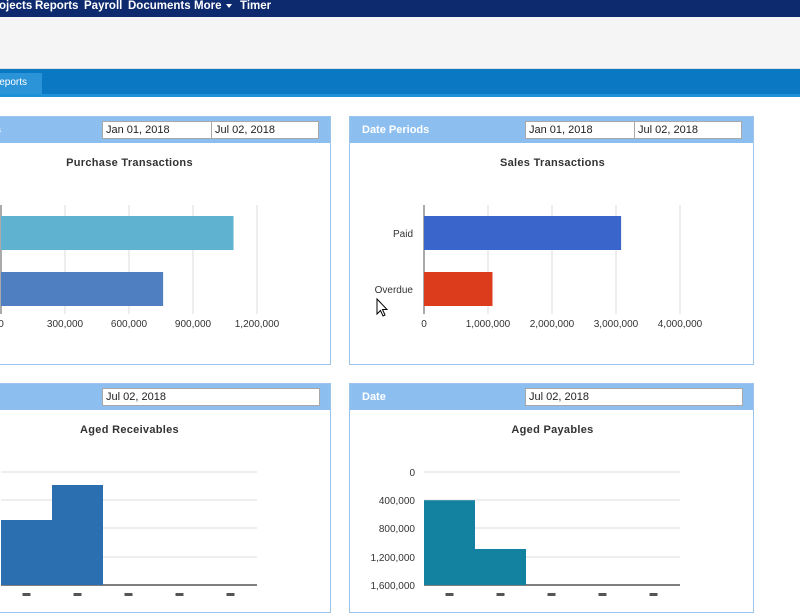 The image size is (800, 613). I want to click on panel-header: Jul 02, 2018, so click(165, 397).